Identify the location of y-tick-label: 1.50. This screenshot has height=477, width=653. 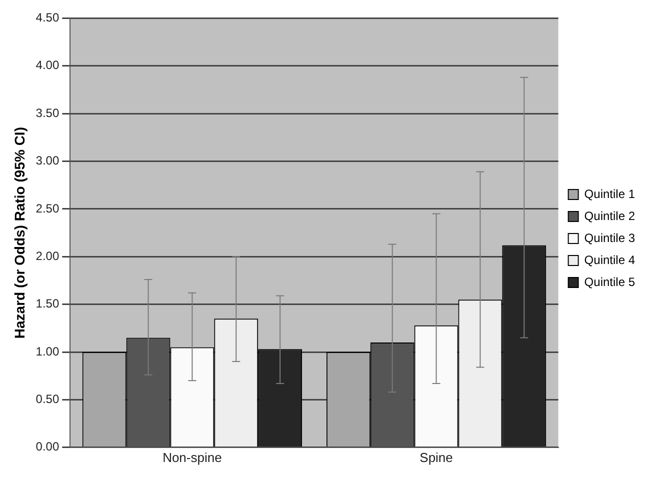
(48, 303).